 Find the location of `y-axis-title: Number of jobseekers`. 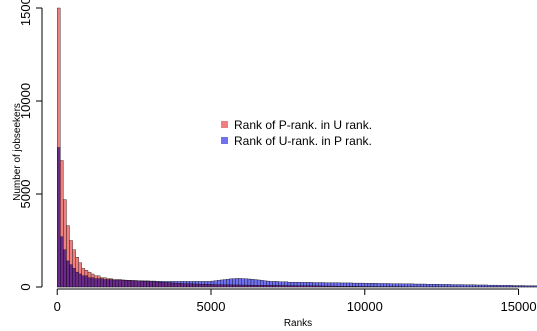

y-axis-title: Number of jobseekers is located at coordinates (17, 152).